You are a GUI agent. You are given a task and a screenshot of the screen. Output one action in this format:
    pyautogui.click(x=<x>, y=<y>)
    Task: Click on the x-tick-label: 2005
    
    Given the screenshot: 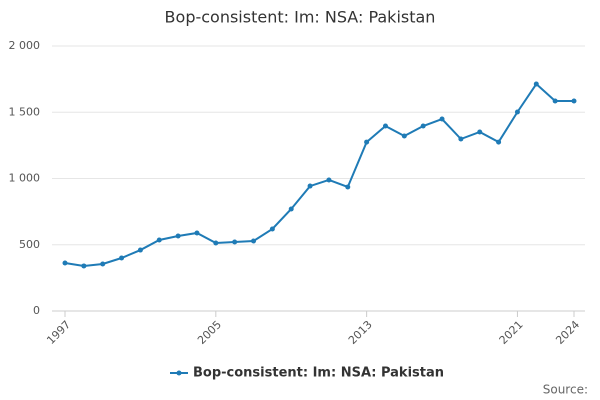 What is the action you would take?
    pyautogui.click(x=209, y=332)
    